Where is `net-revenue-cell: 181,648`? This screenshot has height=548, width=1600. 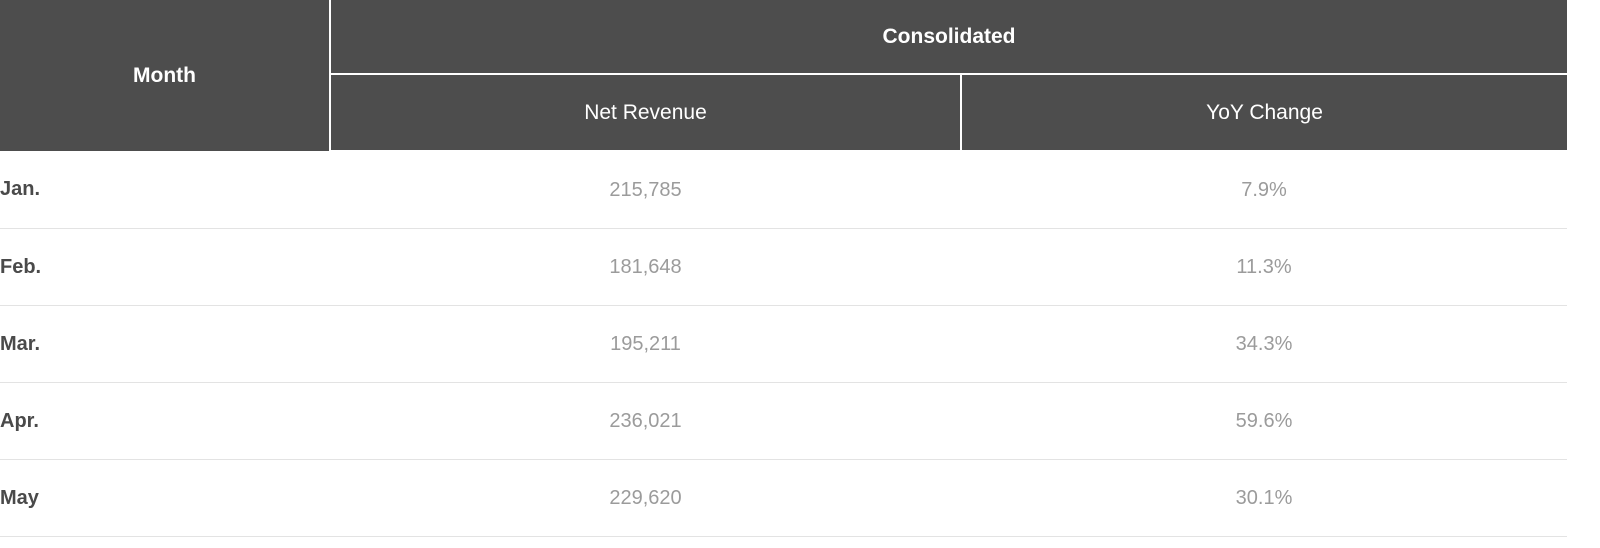 net-revenue-cell: 181,648 is located at coordinates (645, 267).